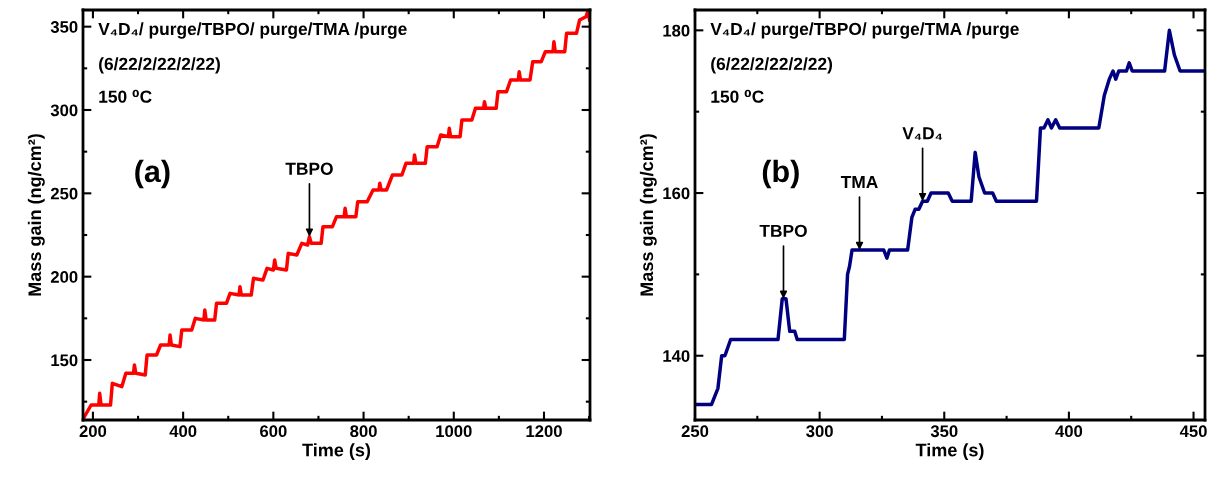  I want to click on x-tick-label: 1000, so click(454, 431).